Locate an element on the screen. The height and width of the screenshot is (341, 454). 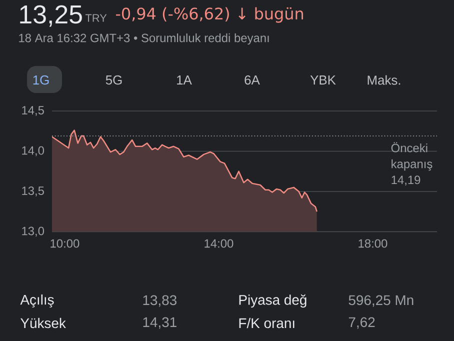
chart-title: 13,25 is located at coordinates (51, 16).